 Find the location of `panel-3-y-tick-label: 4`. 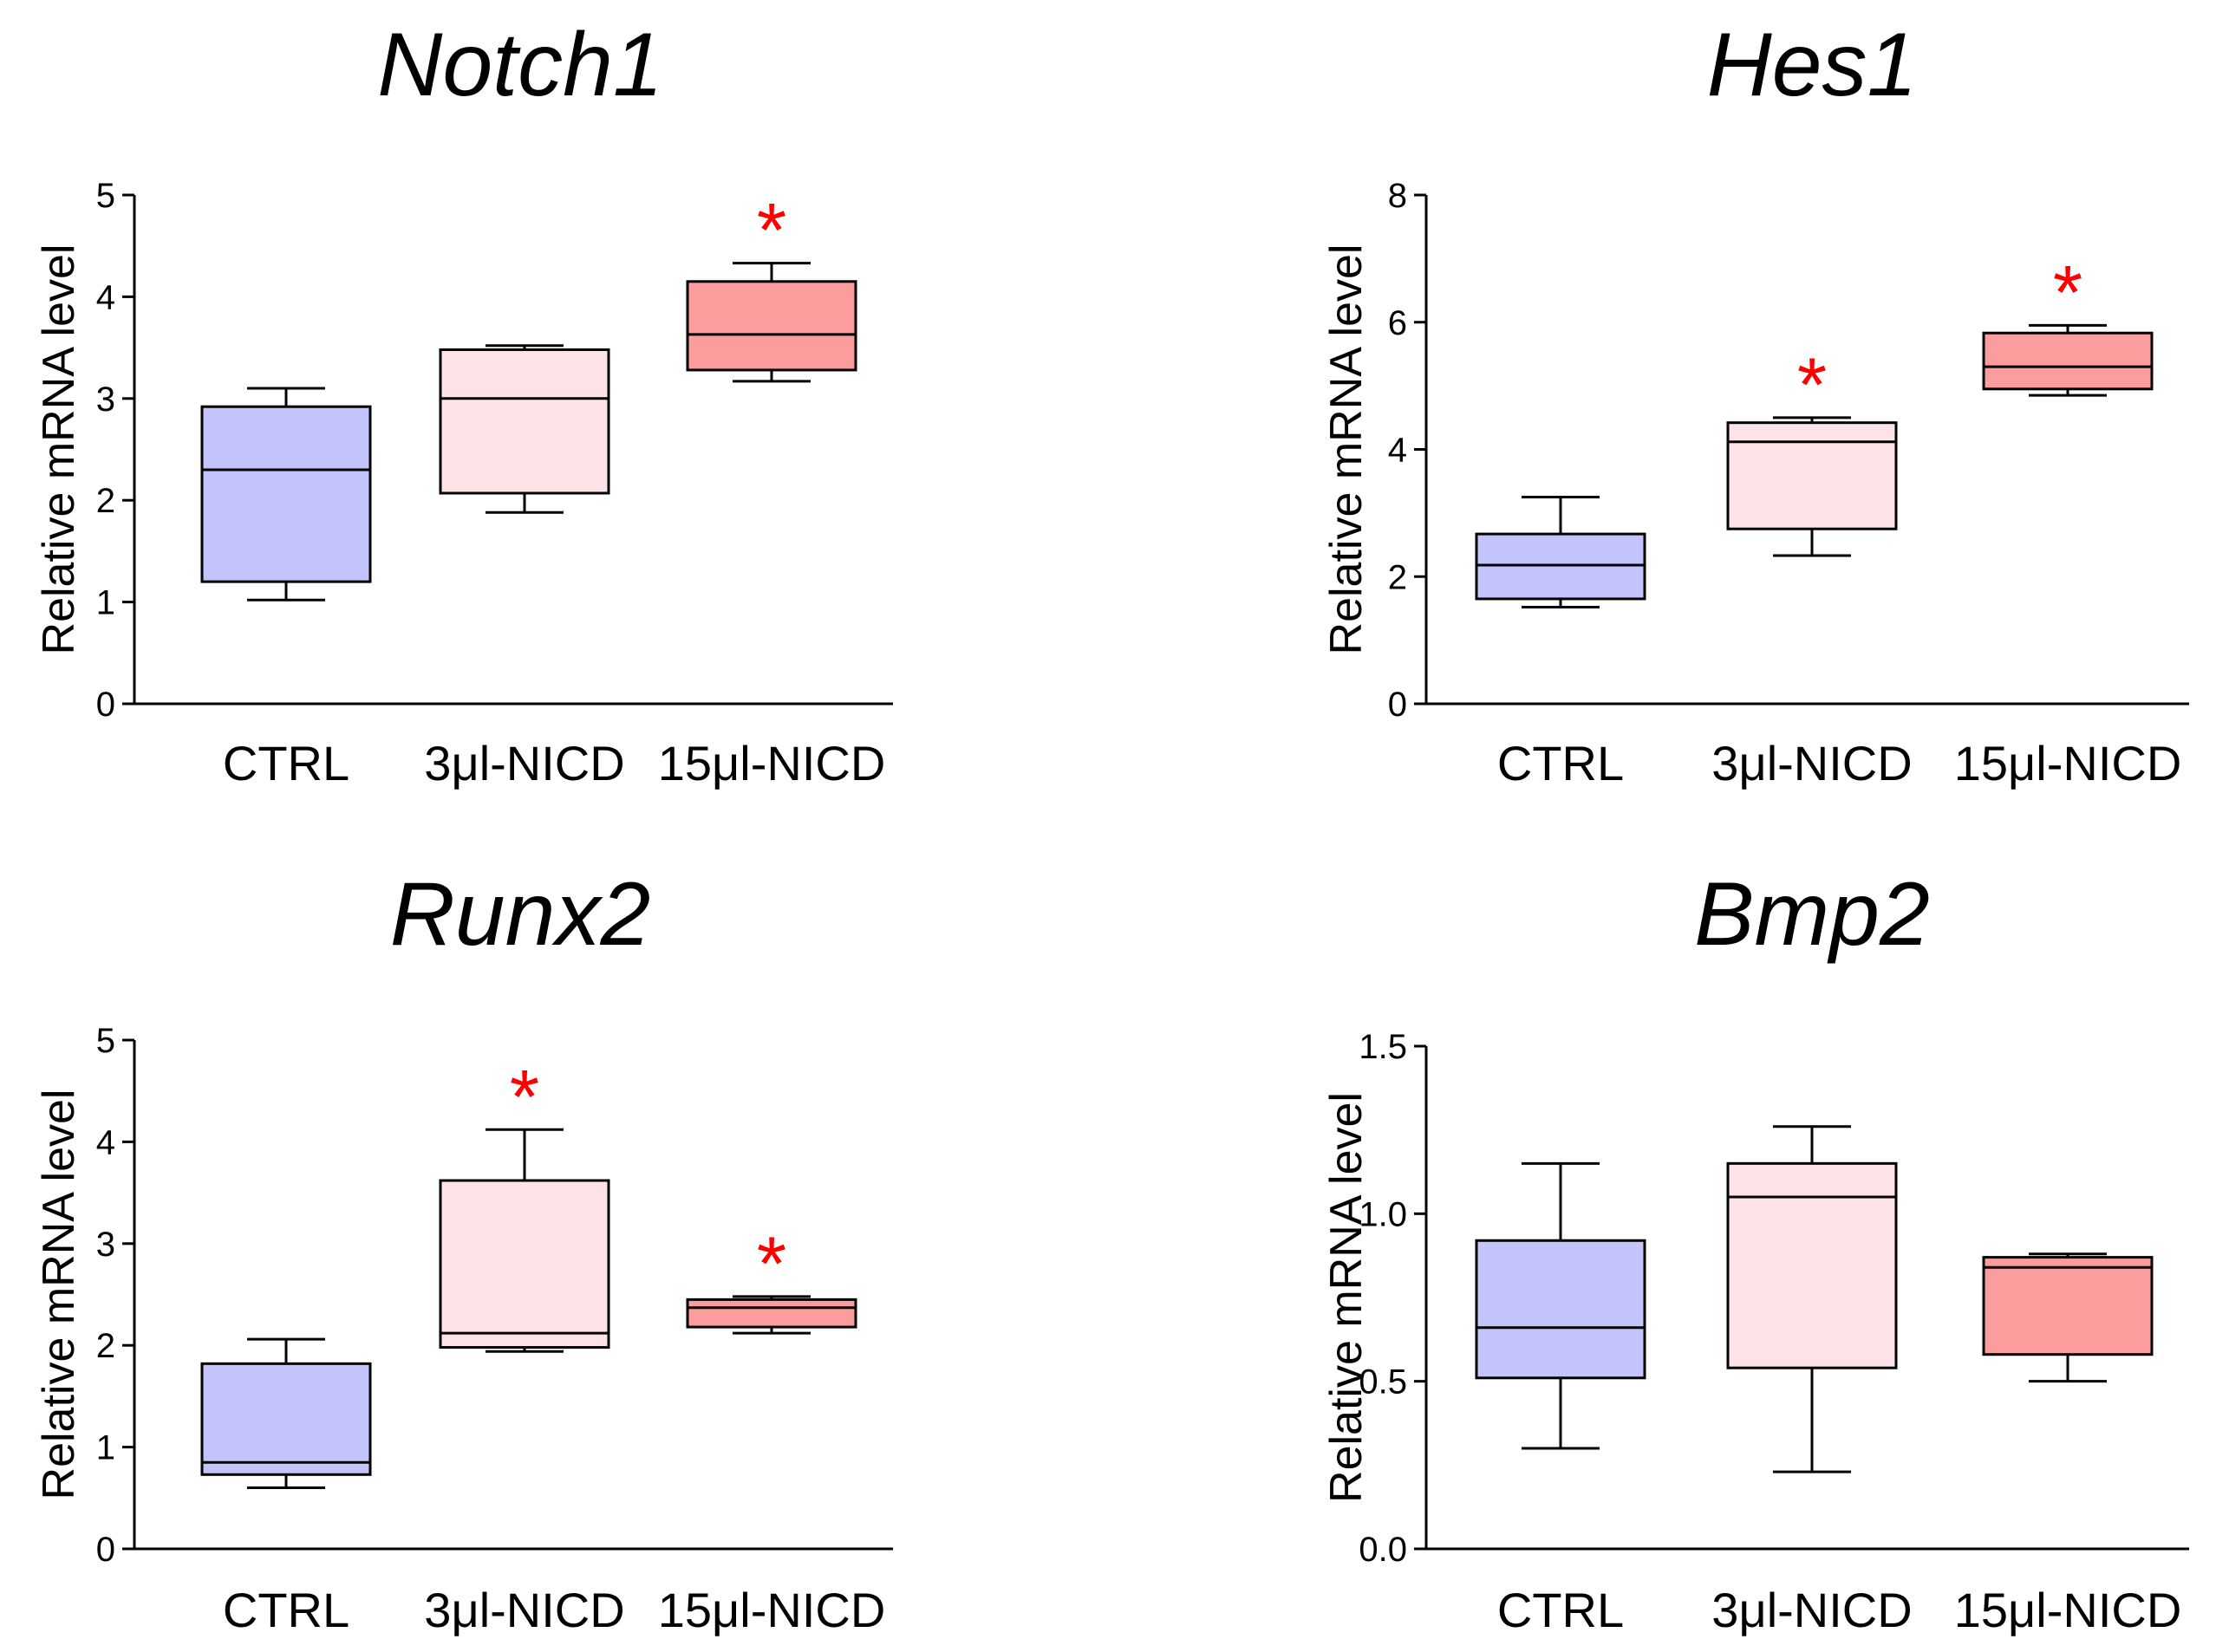

panel-3-y-tick-label: 4 is located at coordinates (105, 1142).